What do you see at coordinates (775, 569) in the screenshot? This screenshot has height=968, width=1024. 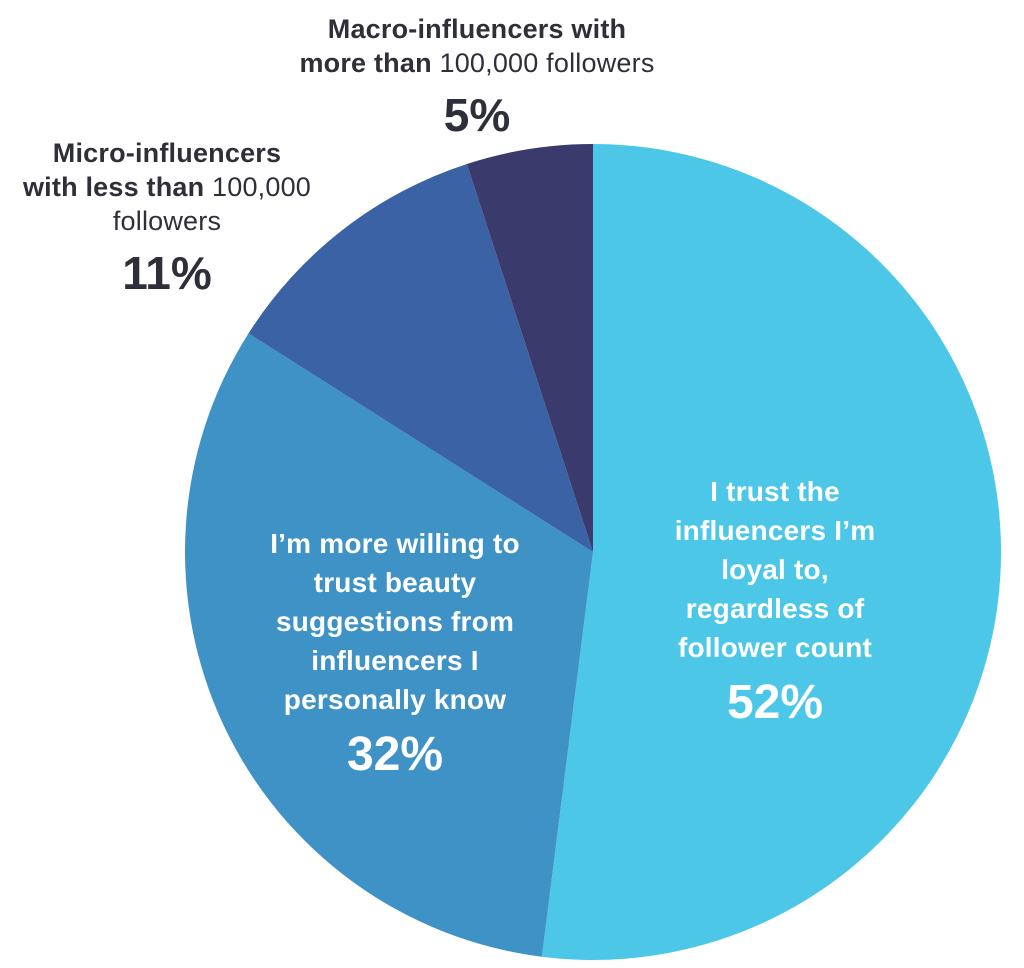 I see `label-line: loyal to,` at bounding box center [775, 569].